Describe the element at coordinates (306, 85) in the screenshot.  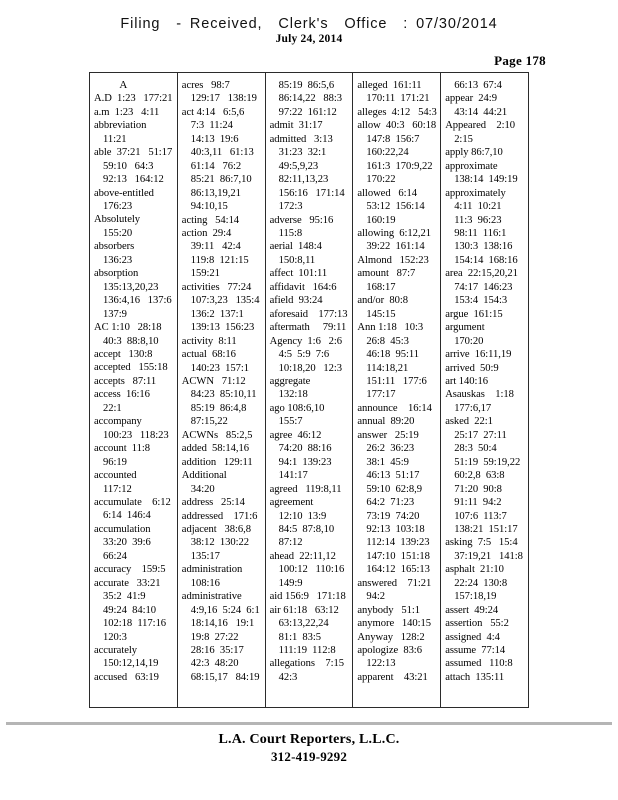
I see `index-entry: 85:19 86:5,6` at that location.